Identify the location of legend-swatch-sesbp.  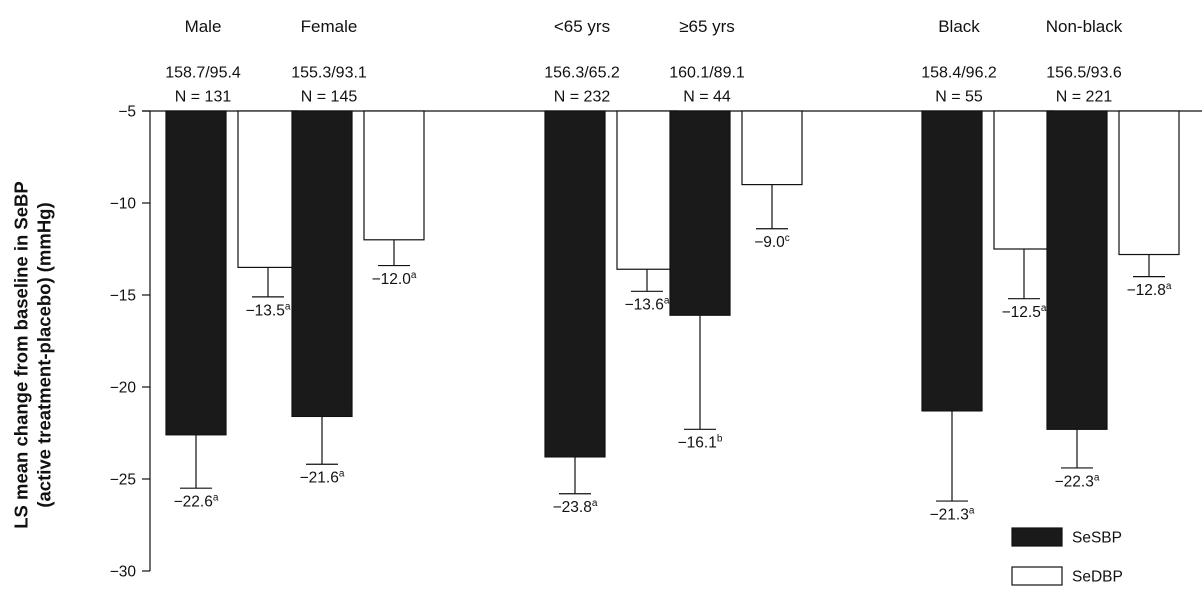
(1037, 537).